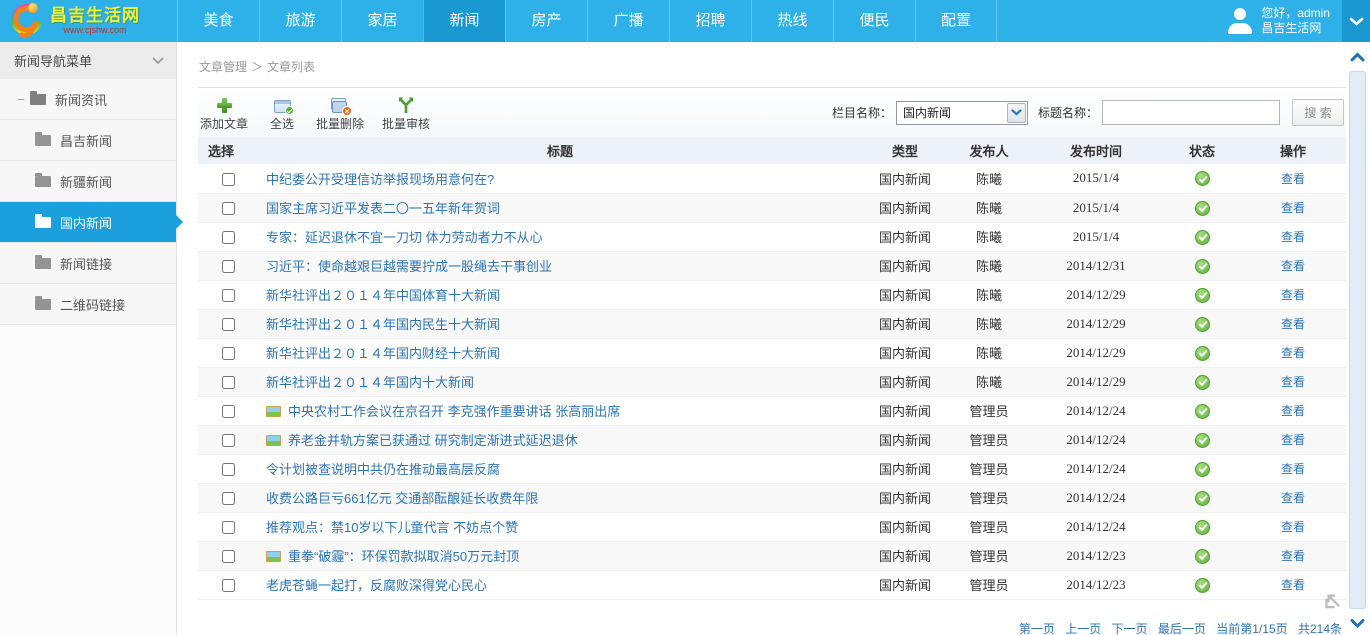  What do you see at coordinates (1333, 600) in the screenshot?
I see `resize-corner-icon` at bounding box center [1333, 600].